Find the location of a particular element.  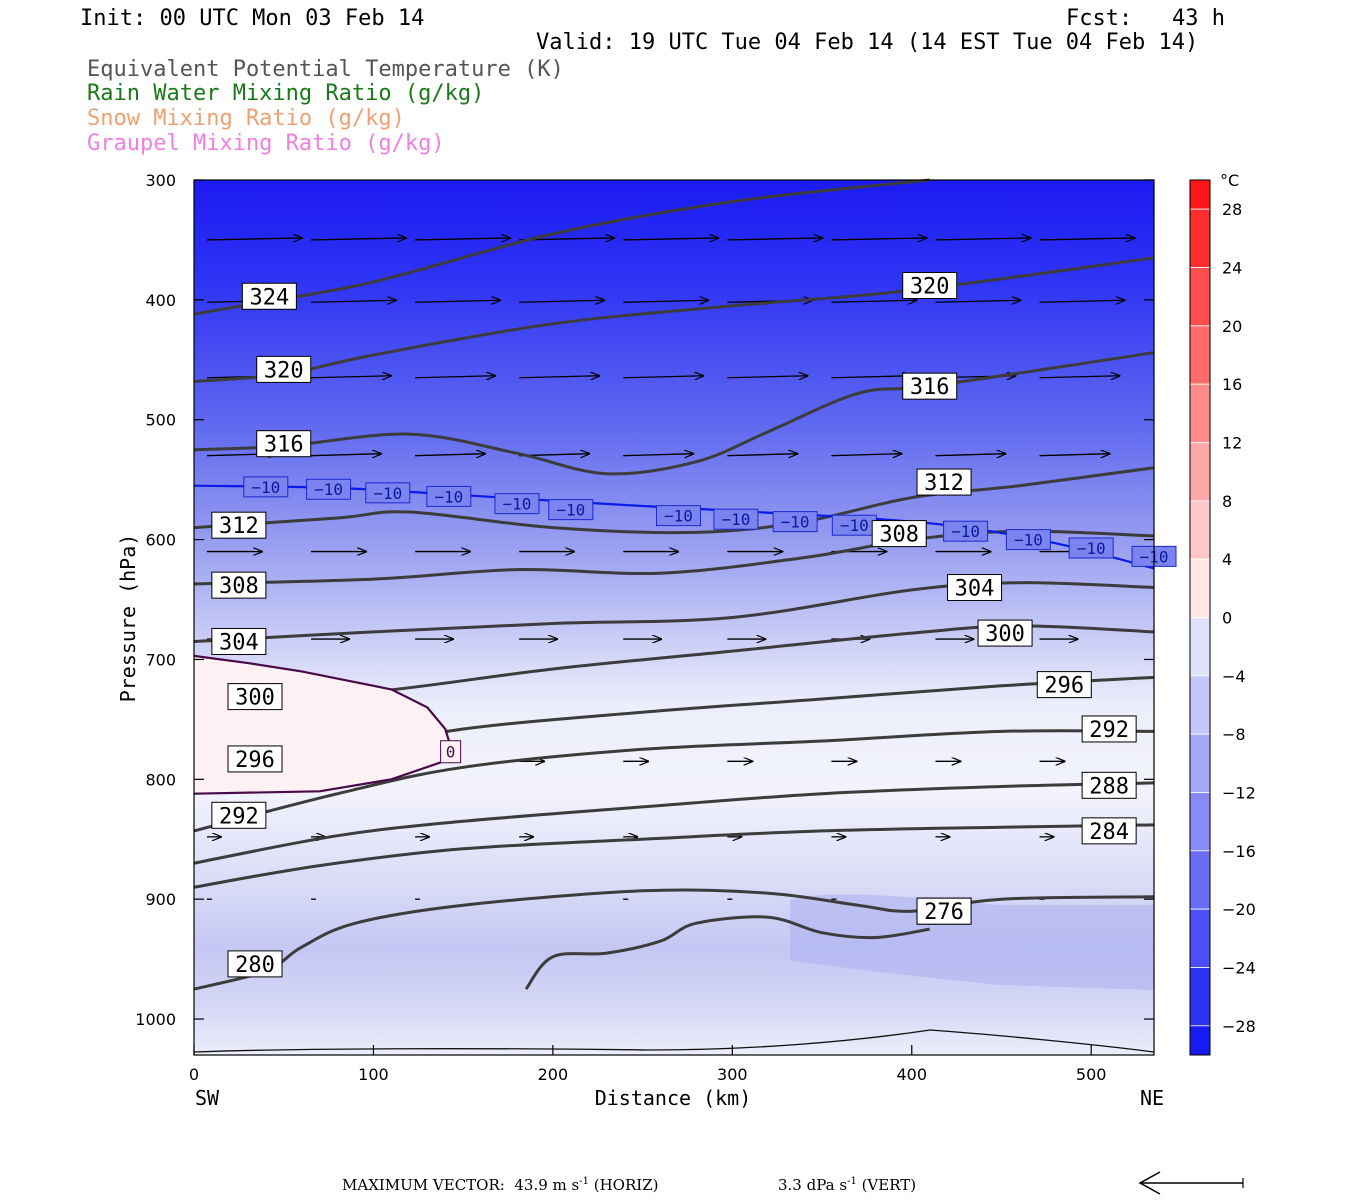

theta-e-label-292: 292 is located at coordinates (239, 816).